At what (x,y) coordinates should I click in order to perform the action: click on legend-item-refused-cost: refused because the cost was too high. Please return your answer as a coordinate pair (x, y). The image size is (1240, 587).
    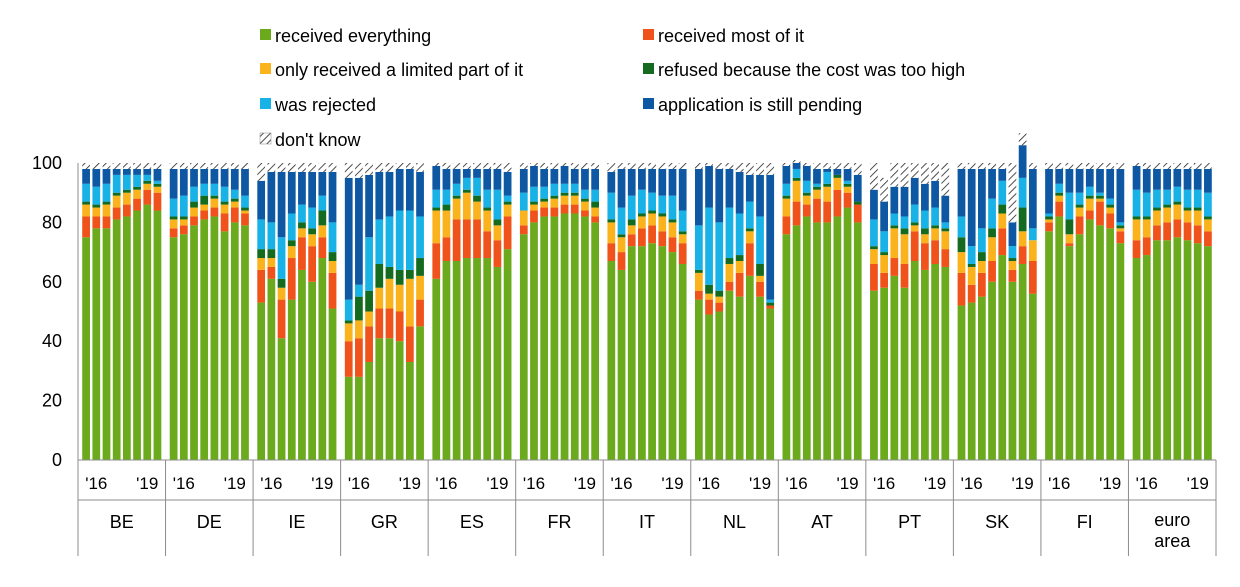
    Looking at the image, I should click on (804, 70).